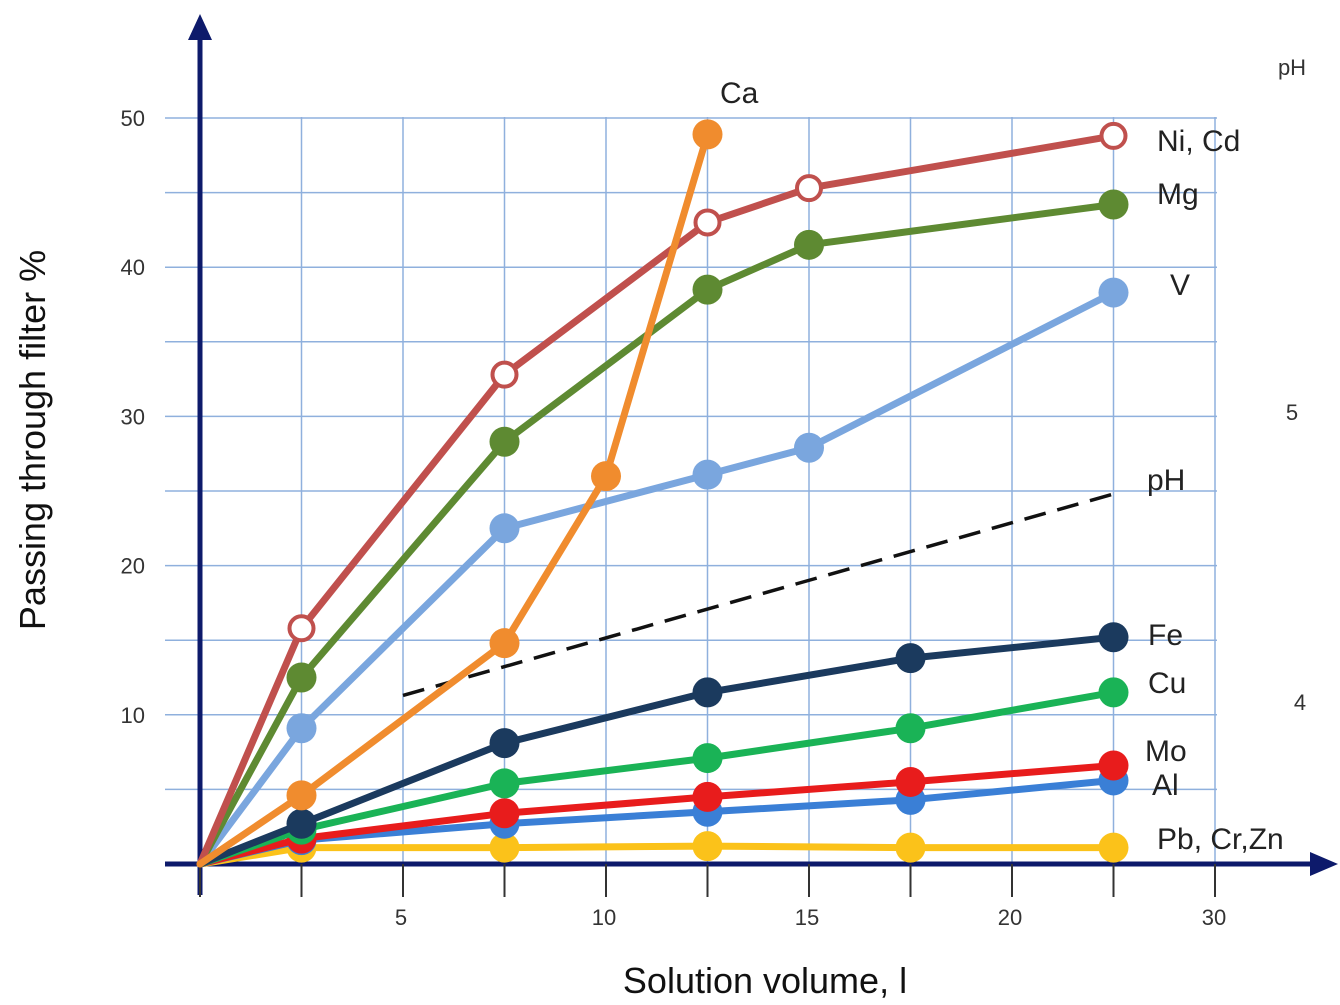  Describe the element at coordinates (133, 267) in the screenshot. I see `y-tick-label: 40` at that location.